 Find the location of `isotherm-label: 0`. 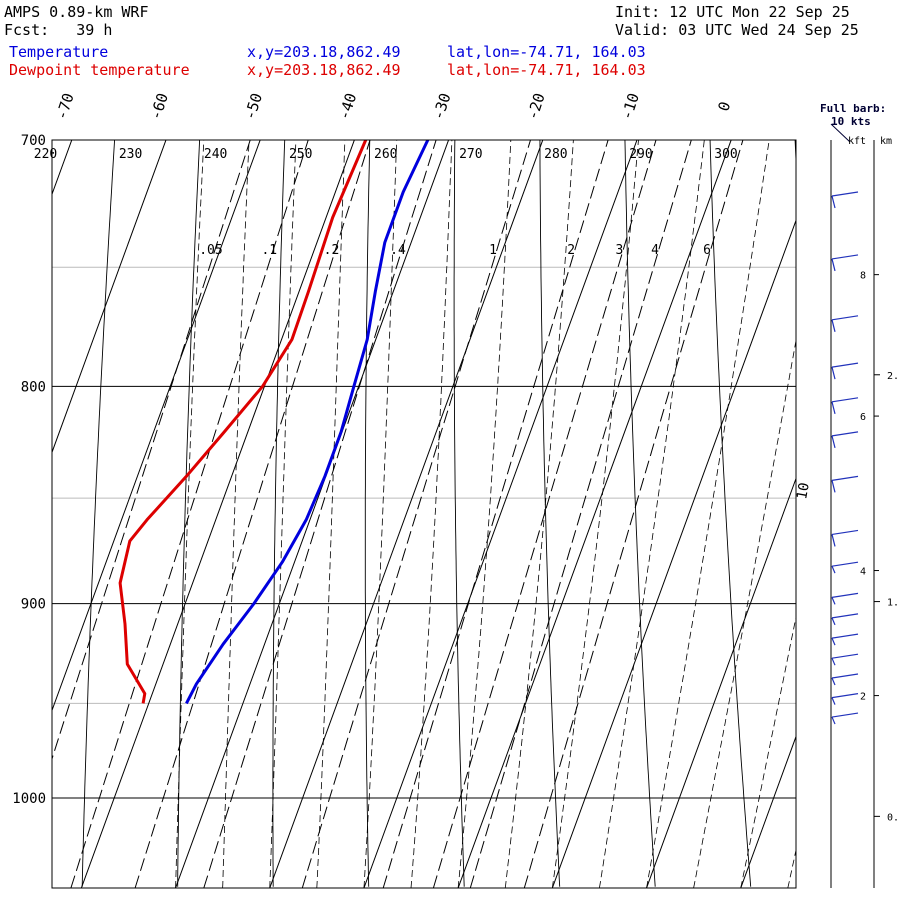

isotherm-label: 0 is located at coordinates (724, 106).